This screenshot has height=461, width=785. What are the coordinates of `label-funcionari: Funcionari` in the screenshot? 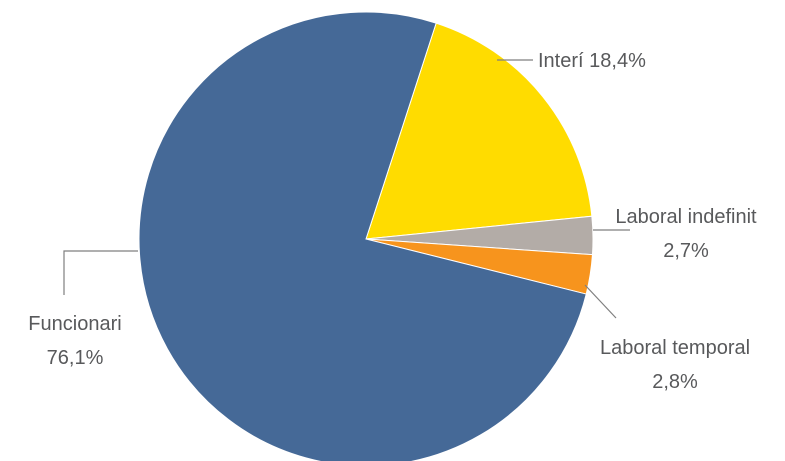 It's located at (74, 324).